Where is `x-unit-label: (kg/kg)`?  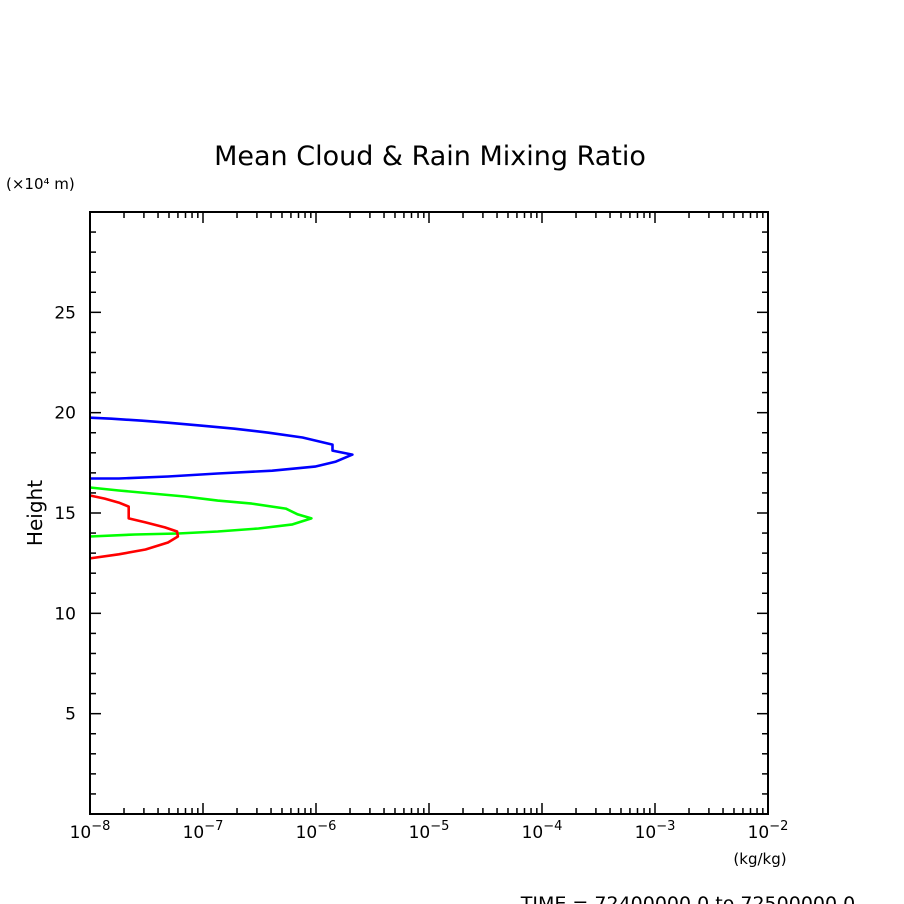 x-unit-label: (kg/kg) is located at coordinates (759, 859).